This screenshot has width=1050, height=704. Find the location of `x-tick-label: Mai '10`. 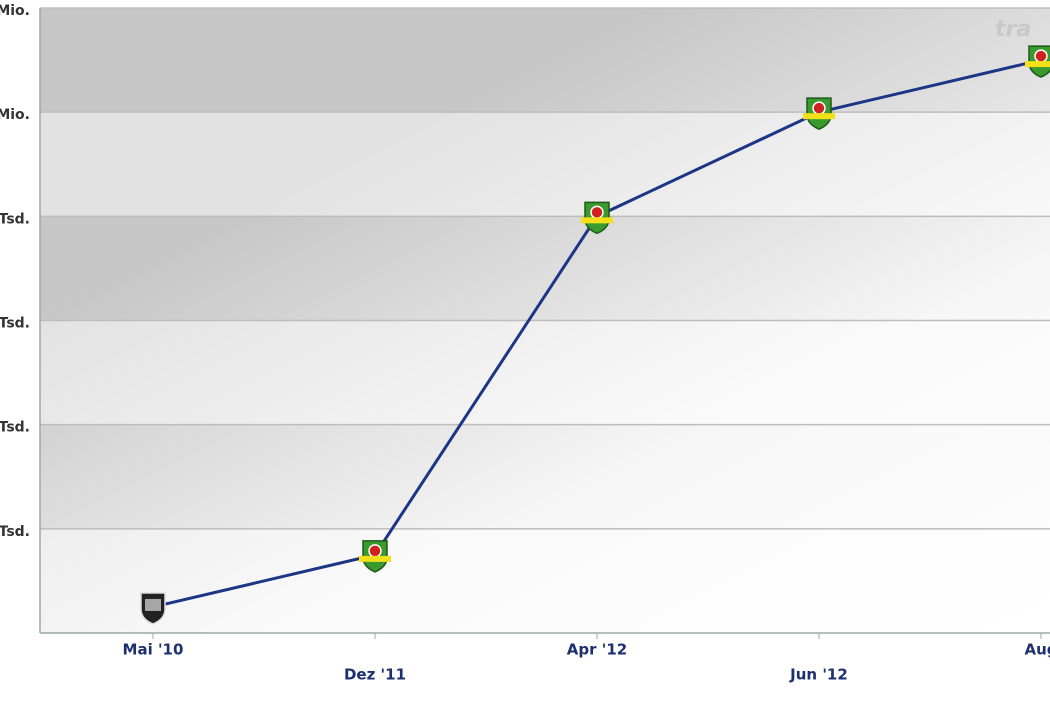

x-tick-label: Mai '10 is located at coordinates (153, 650).